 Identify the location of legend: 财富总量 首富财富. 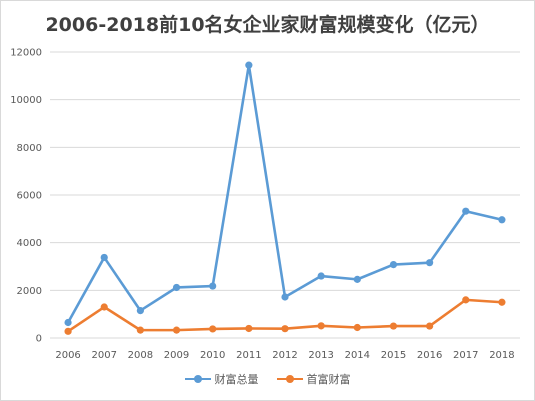
(267, 379).